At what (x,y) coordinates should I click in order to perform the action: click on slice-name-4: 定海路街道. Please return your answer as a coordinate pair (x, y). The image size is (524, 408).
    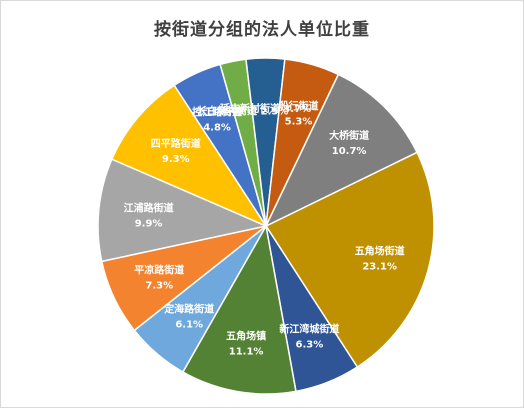
    Looking at the image, I should click on (189, 309).